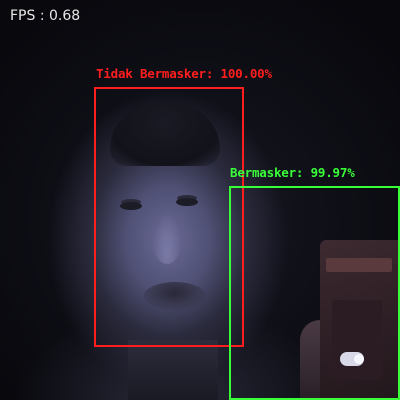 This screenshot has width=400, height=400. I want to click on nose, so click(167, 238).